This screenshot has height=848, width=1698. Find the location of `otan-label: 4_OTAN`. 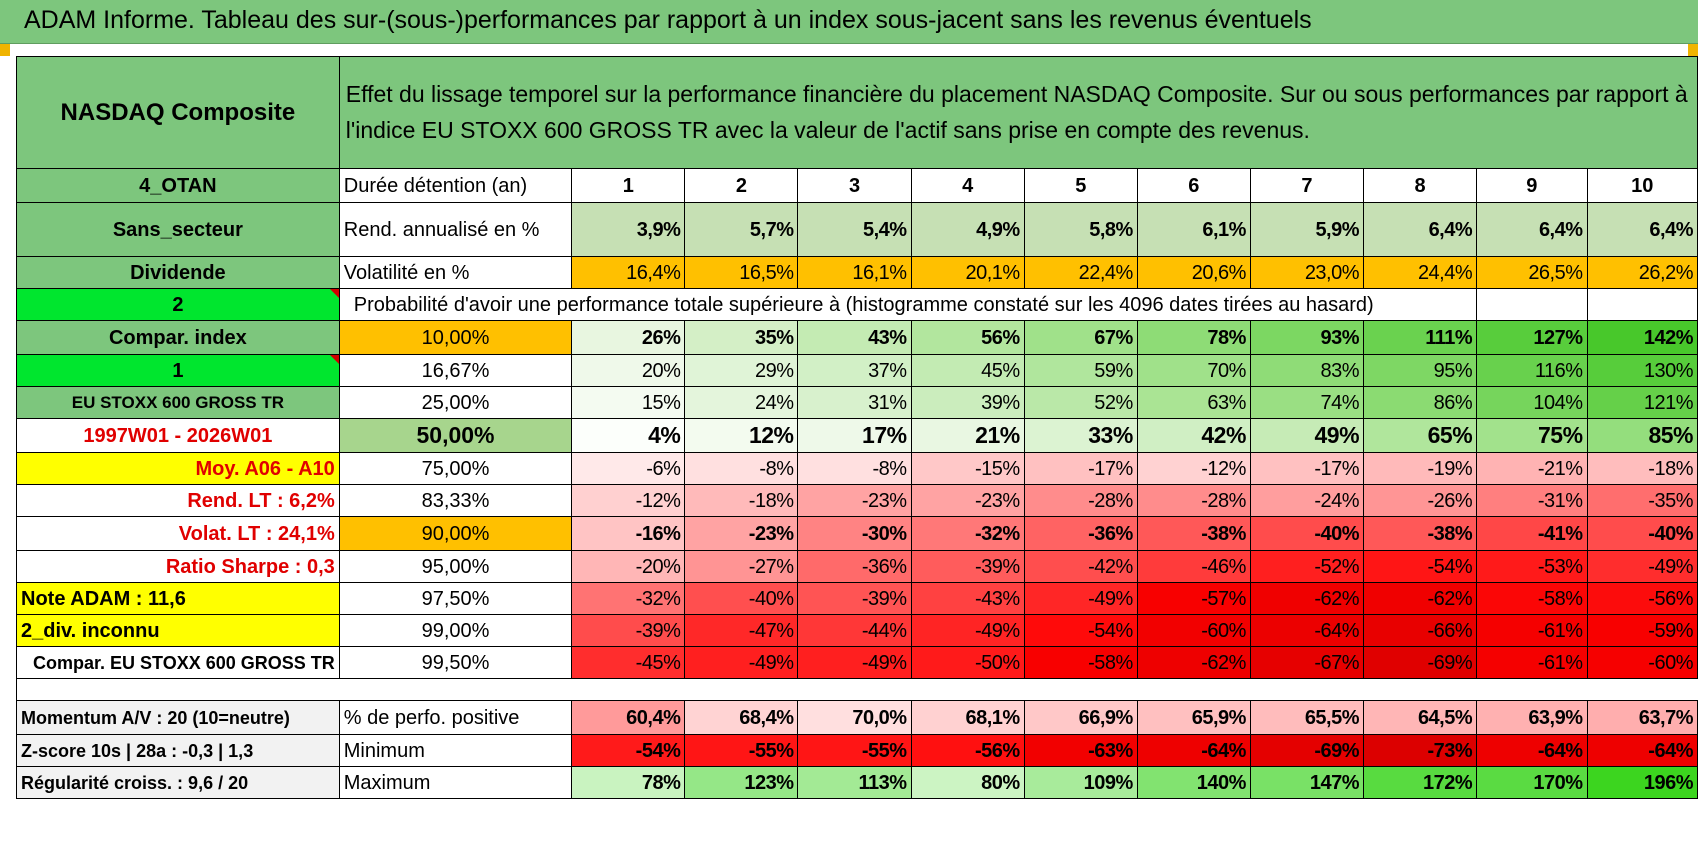

otan-label: 4_OTAN is located at coordinates (178, 185).